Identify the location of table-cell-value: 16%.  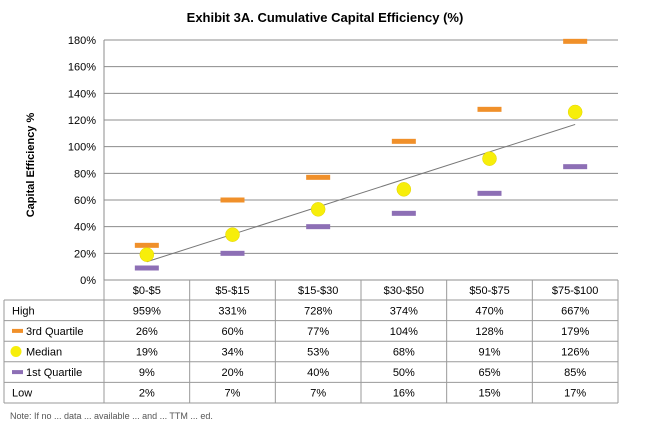
(404, 394).